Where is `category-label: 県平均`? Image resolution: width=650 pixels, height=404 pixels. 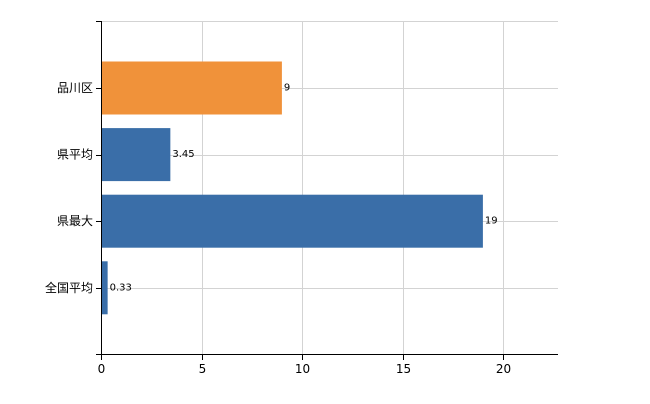
category-label: 県平均 is located at coordinates (75, 155).